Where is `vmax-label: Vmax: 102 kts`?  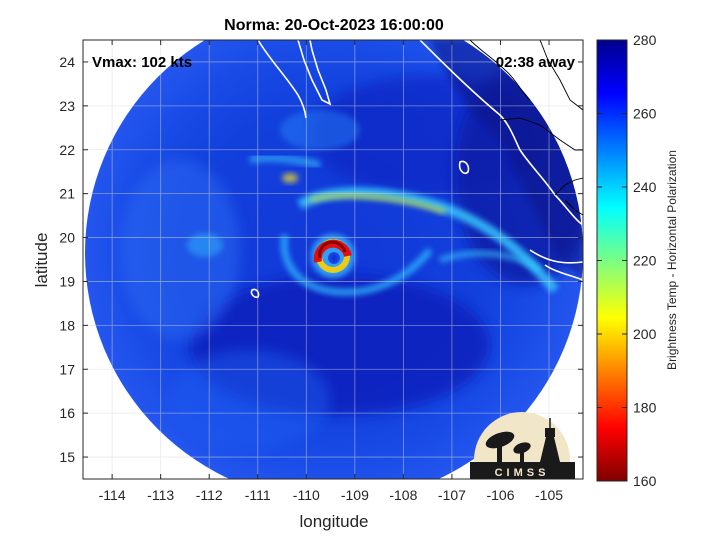 vmax-label: Vmax: 102 kts is located at coordinates (142, 62).